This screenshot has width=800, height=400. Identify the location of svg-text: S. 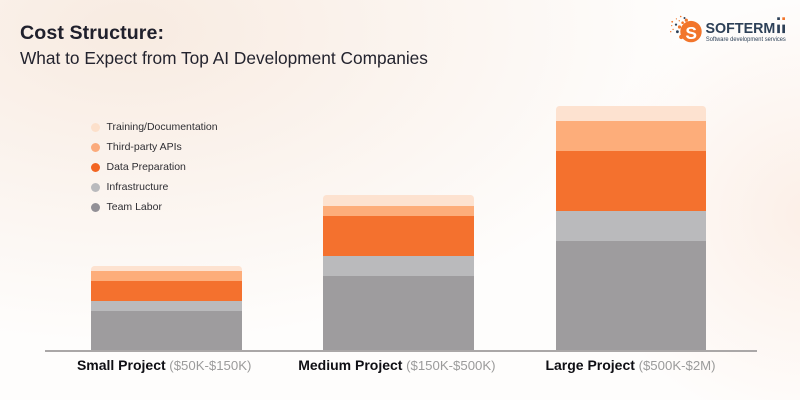
(691, 33).